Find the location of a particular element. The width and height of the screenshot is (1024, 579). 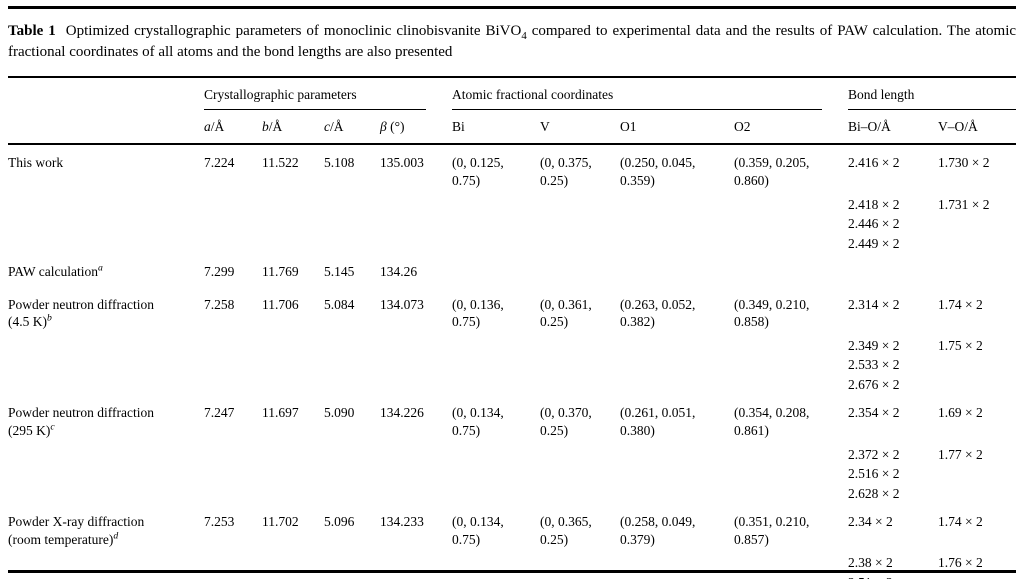

group-header-bond-length: Bond length is located at coordinates (932, 93).